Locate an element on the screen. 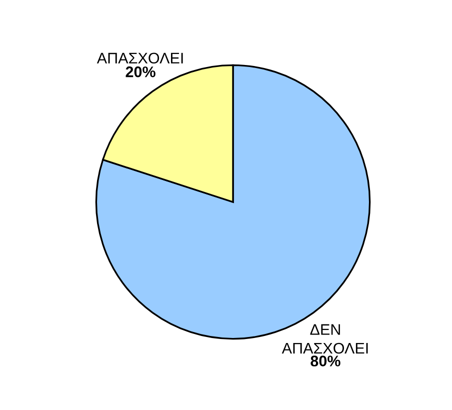  data-label: 80% is located at coordinates (325, 361).